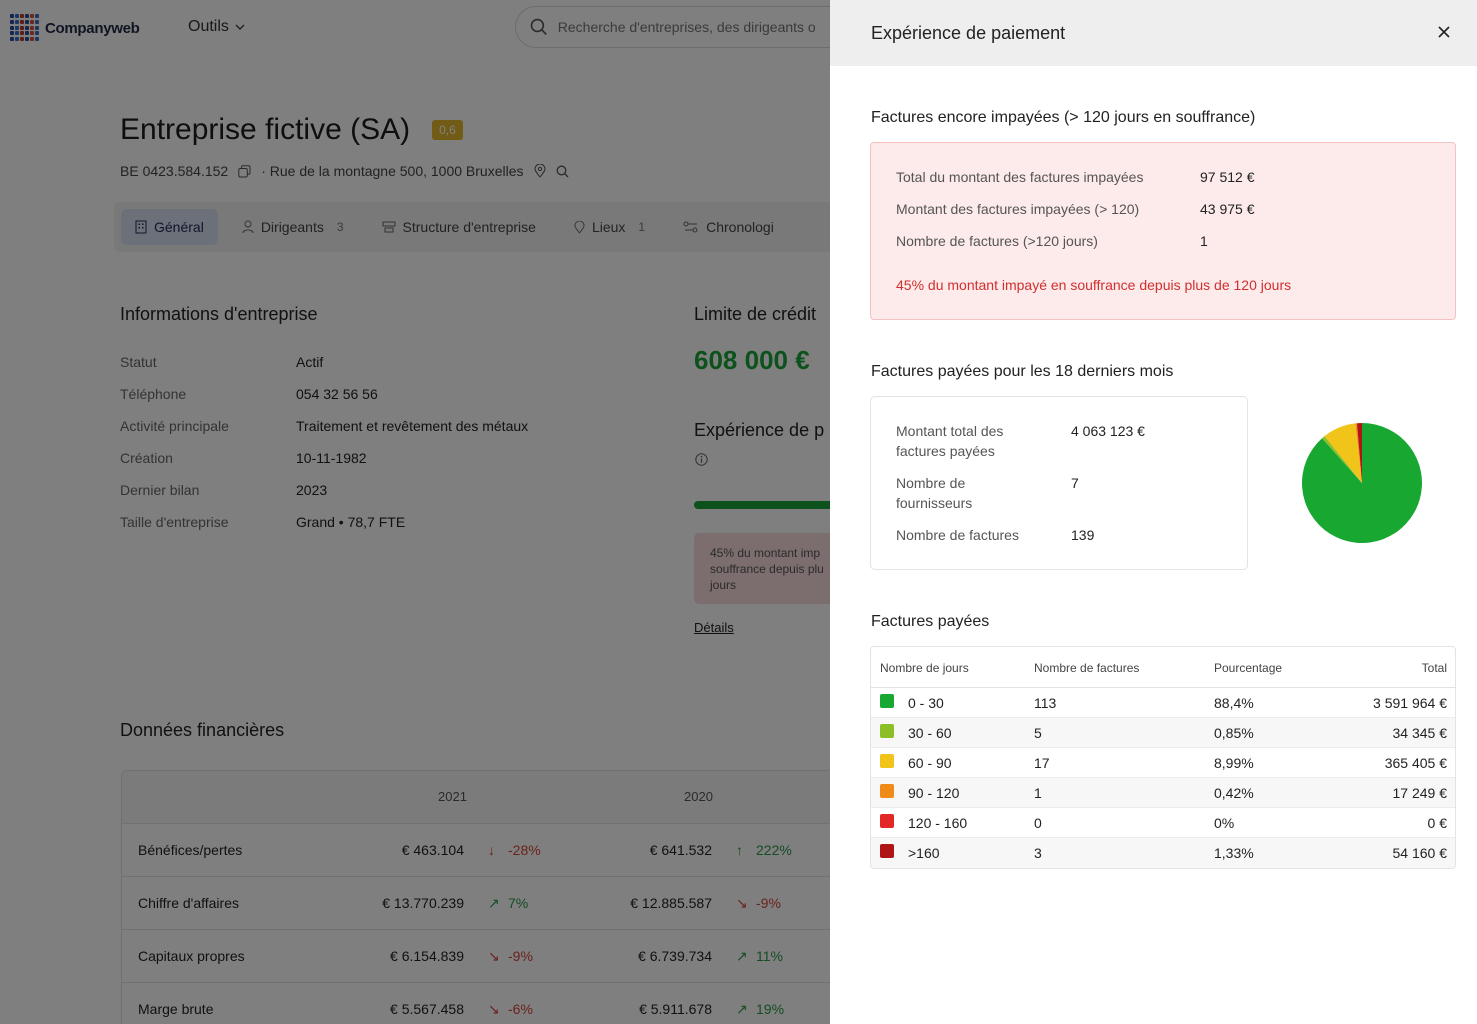  I want to click on days-range: 30 - 60, so click(930, 733).